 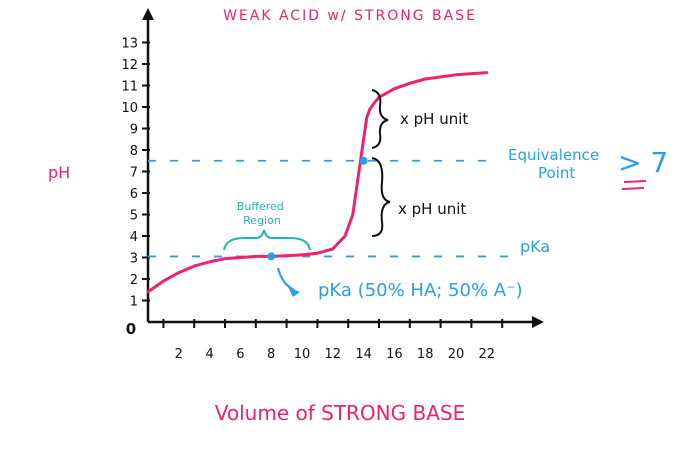 What do you see at coordinates (350, 16) in the screenshot?
I see `chart-title: WEAK ACID w/ STRONG BASE` at bounding box center [350, 16].